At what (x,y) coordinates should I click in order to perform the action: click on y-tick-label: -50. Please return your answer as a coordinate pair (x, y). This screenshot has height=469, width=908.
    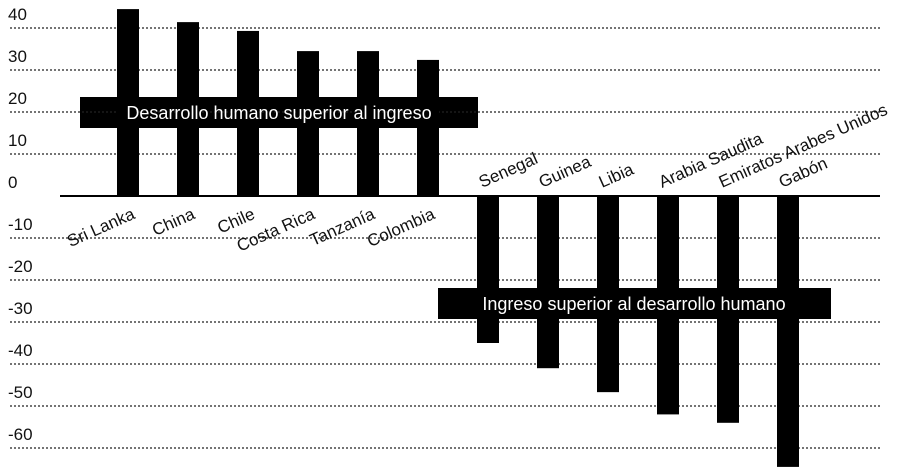
    Looking at the image, I should click on (20, 392).